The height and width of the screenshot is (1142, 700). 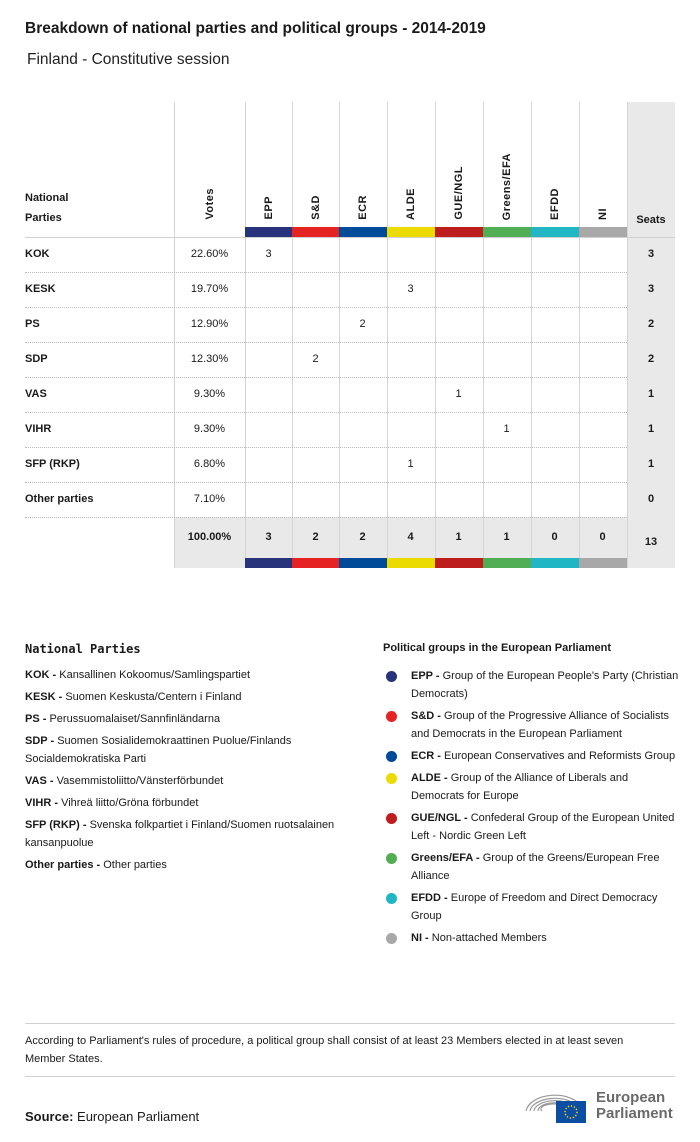 I want to click on votes-cell: 7.10%, so click(x=209, y=499).